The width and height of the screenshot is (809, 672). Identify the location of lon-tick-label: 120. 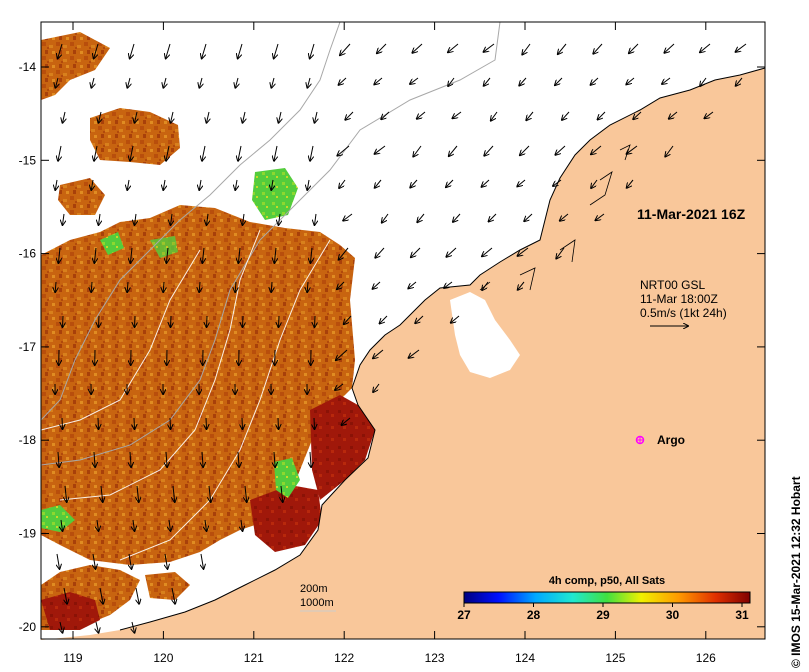
(163, 658).